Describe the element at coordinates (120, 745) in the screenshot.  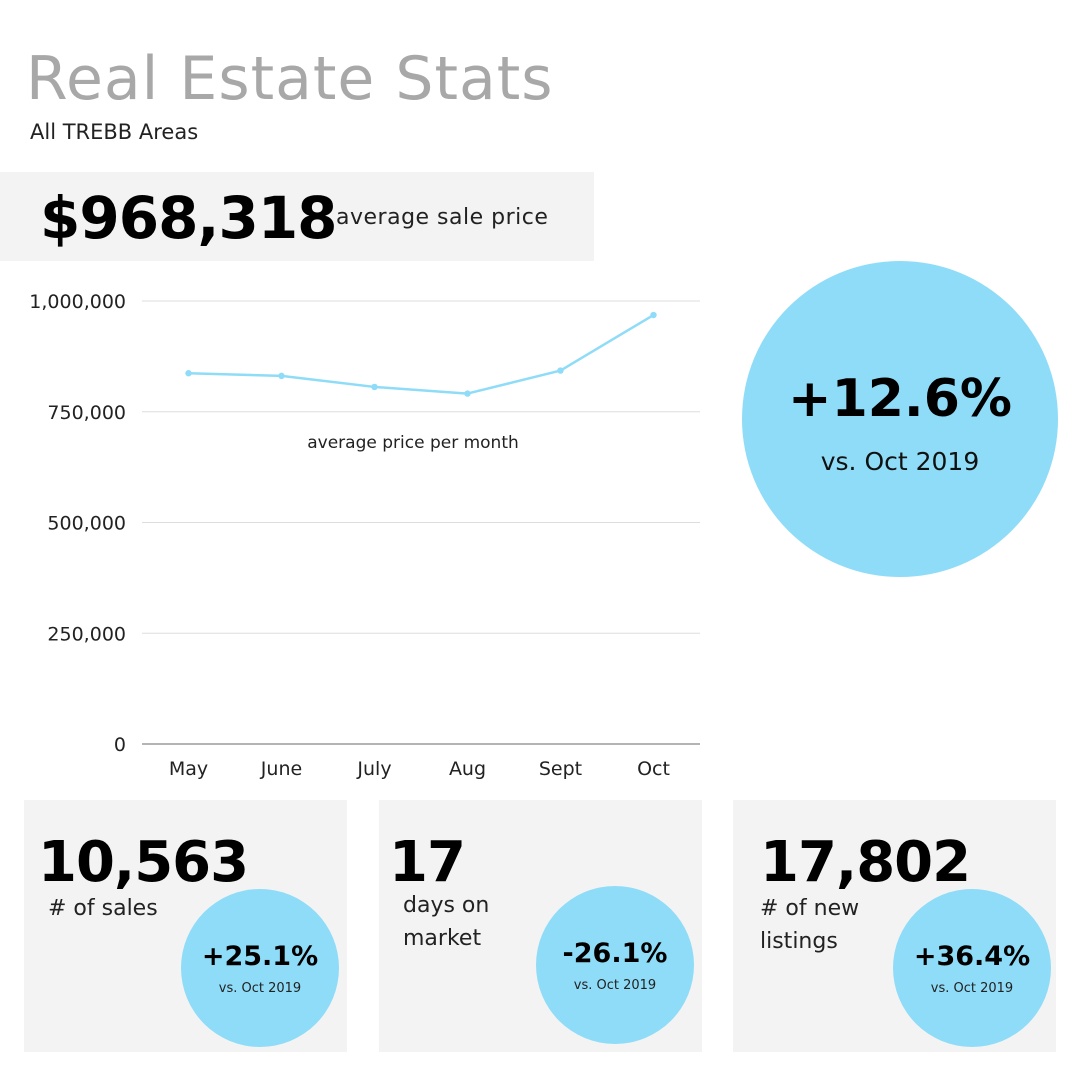
I see `y-tick-label: 0` at that location.